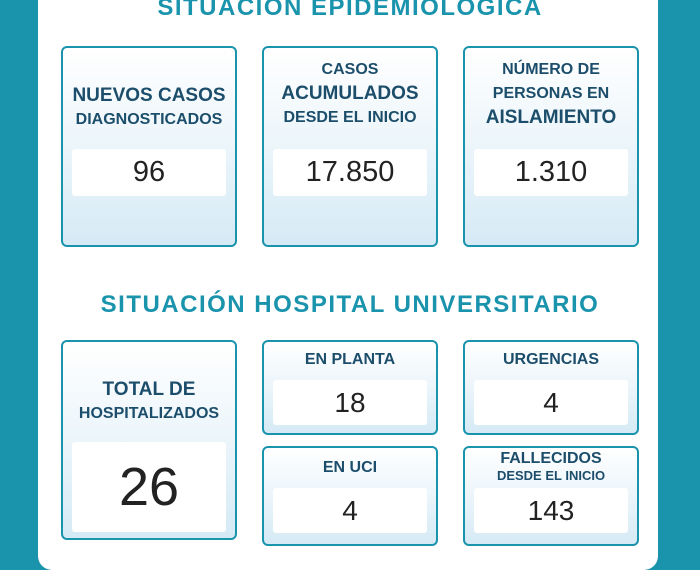  I want to click on card-en-planta: EN PLANTA 18, so click(350, 387).